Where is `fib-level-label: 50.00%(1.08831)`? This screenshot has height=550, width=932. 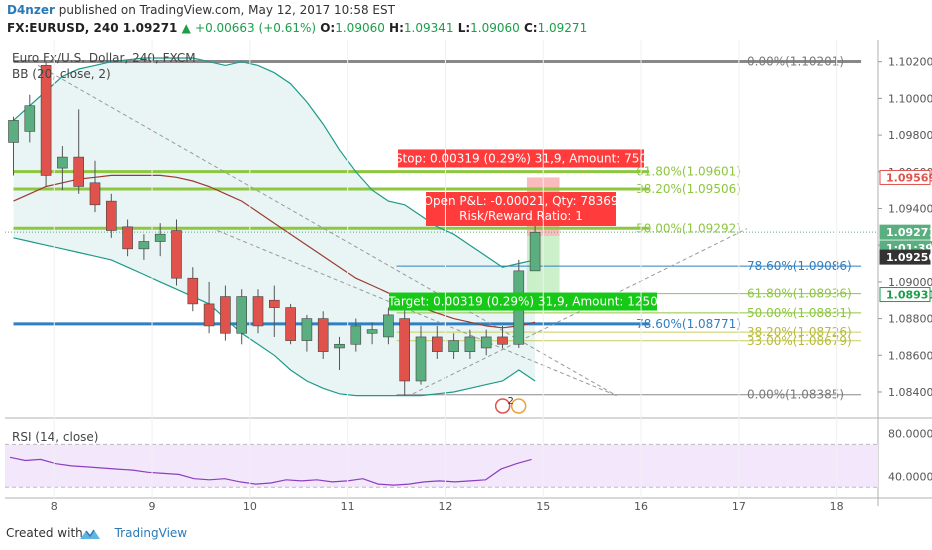
fib-level-label: 50.00%(1.08831) is located at coordinates (799, 313).